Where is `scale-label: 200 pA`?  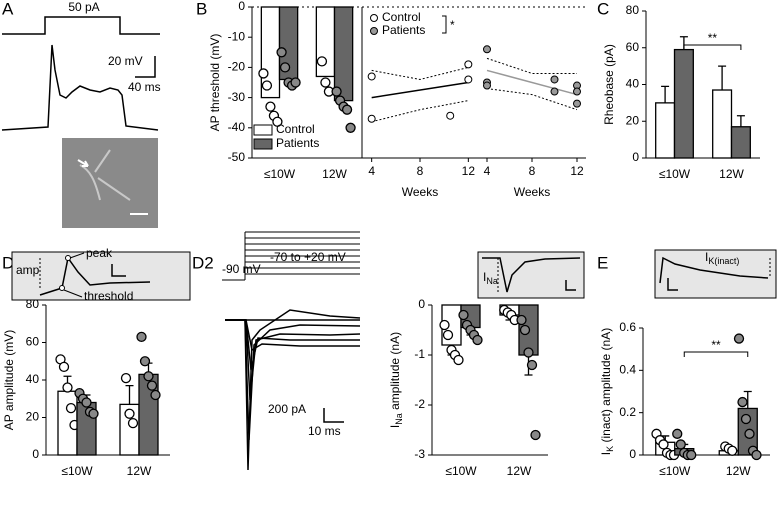 scale-label: 200 pA is located at coordinates (287, 409).